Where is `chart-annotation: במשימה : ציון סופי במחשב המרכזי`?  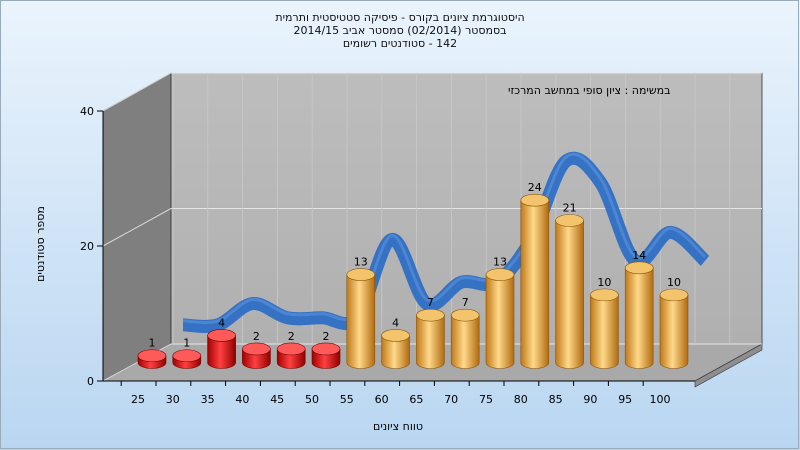 chart-annotation: במשימה : ציון סופי במחשב המרכזי is located at coordinates (589, 90).